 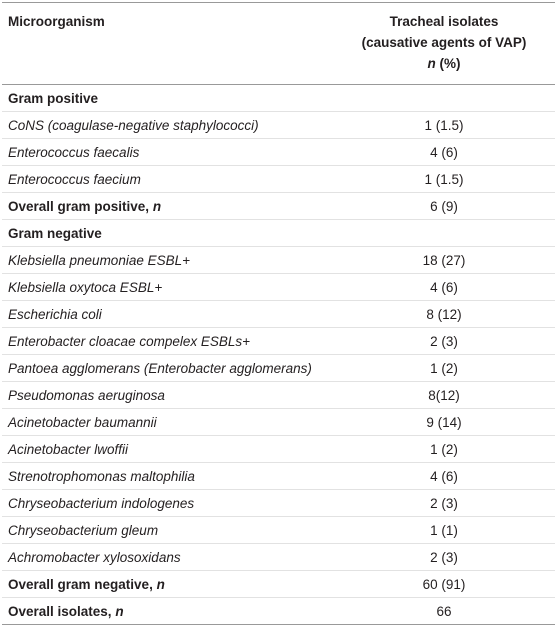 I want to click on organism-name: Strenotrophomonas maltophilia, so click(x=167, y=476).